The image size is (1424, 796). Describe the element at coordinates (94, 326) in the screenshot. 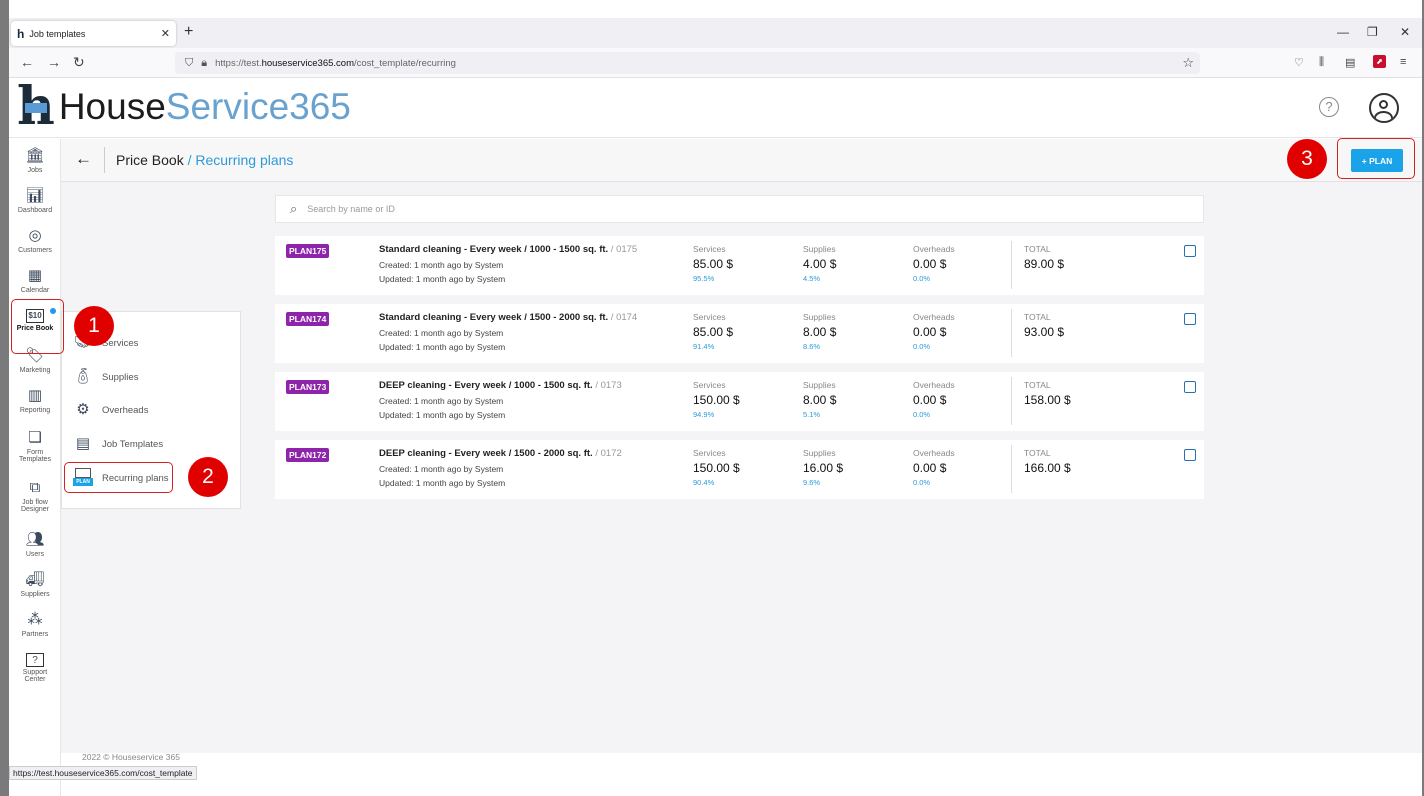

I see `annotation-number-1: 1` at that location.